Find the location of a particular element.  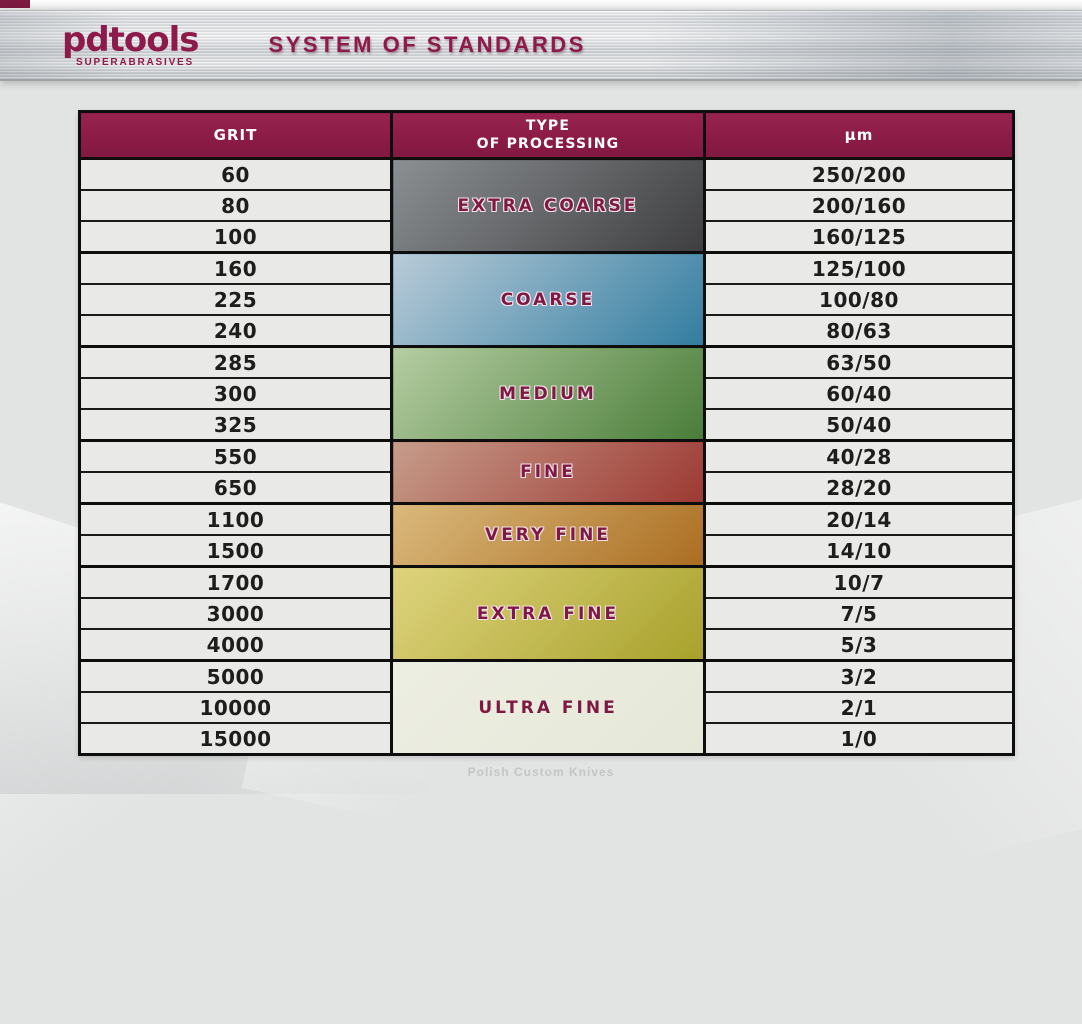

table-header-row: GRIT TYPE OF PROCESSING μm is located at coordinates (546, 135).